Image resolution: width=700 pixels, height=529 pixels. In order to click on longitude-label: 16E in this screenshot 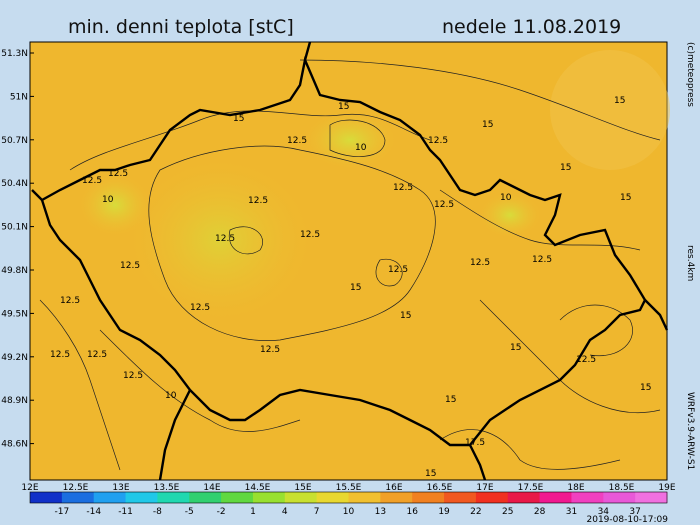, I will do `click(393, 488)`.